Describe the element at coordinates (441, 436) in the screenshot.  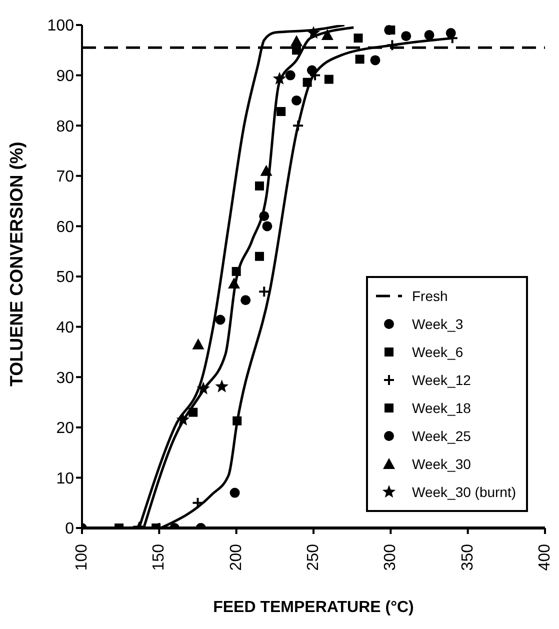
I see `legend-label: Week_25` at that location.